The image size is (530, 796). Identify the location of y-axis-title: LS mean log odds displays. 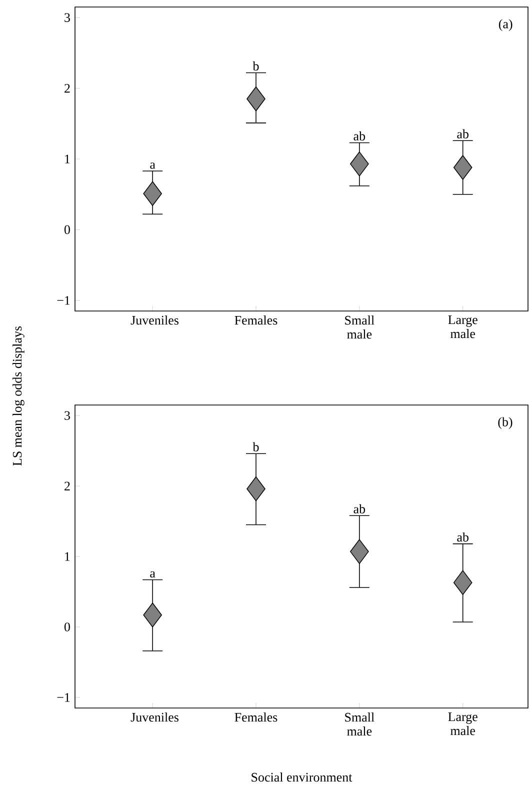
(18, 396).